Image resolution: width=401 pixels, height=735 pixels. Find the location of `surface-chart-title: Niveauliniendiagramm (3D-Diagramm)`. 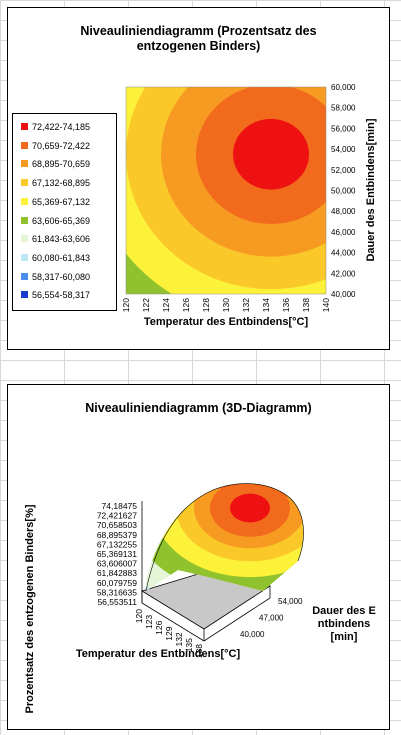

surface-chart-title: Niveauliniendiagramm (3D-Diagramm) is located at coordinates (198, 408).